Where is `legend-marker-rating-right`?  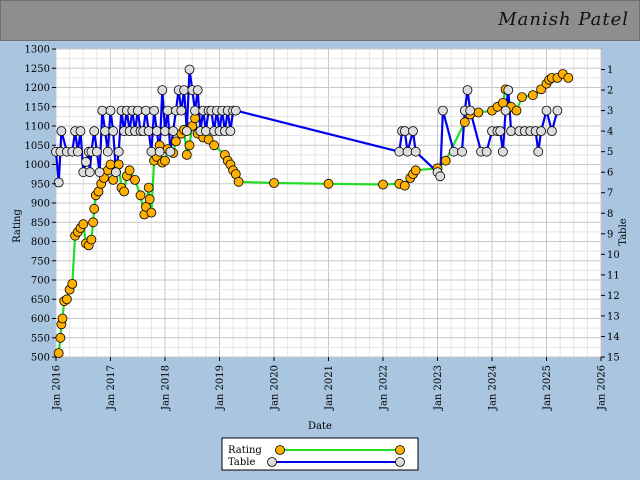 legend-marker-rating-right is located at coordinates (400, 450).